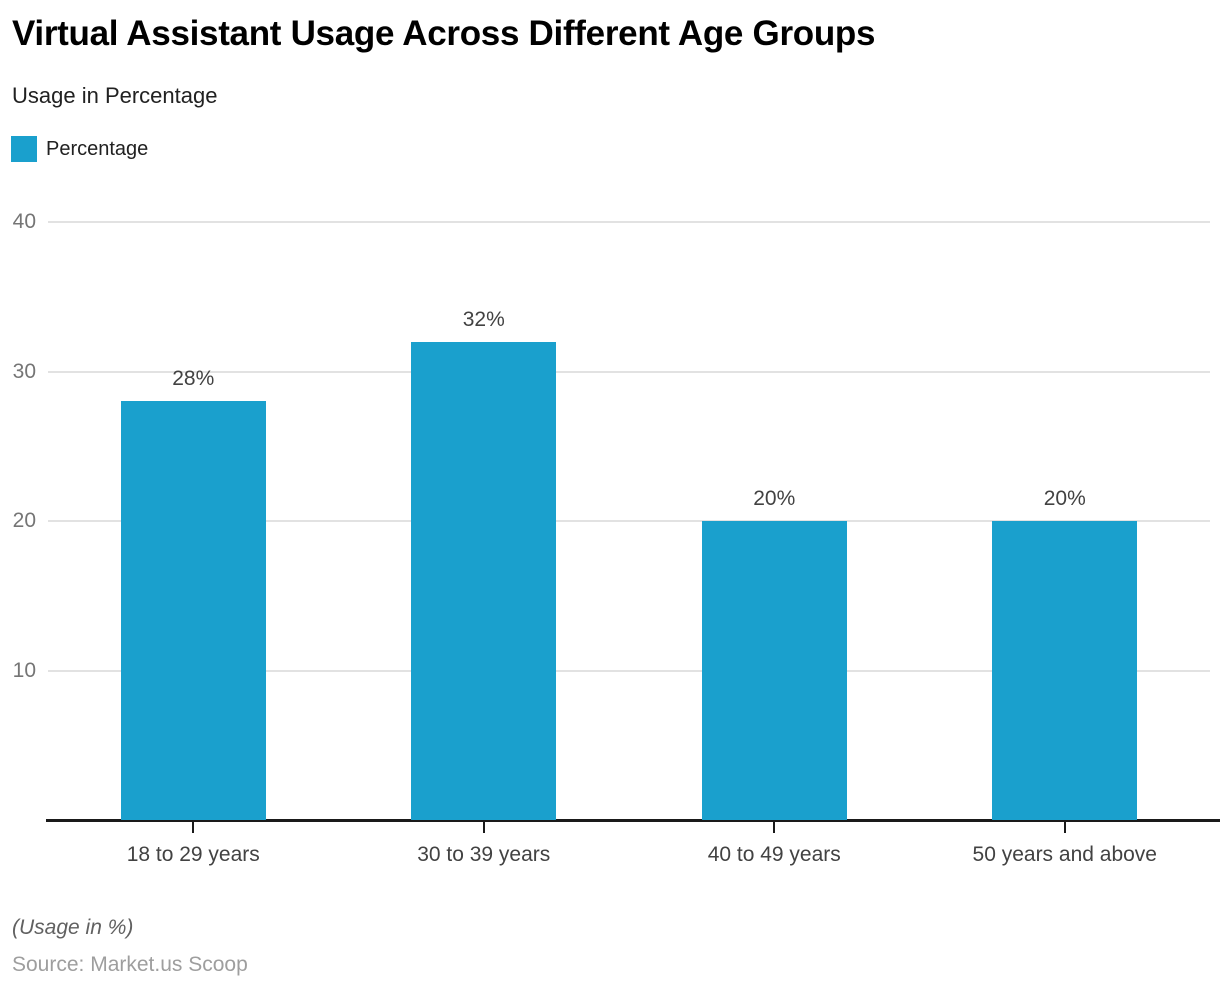 The image size is (1220, 992). I want to click on legend-swatch-icon, so click(24, 149).